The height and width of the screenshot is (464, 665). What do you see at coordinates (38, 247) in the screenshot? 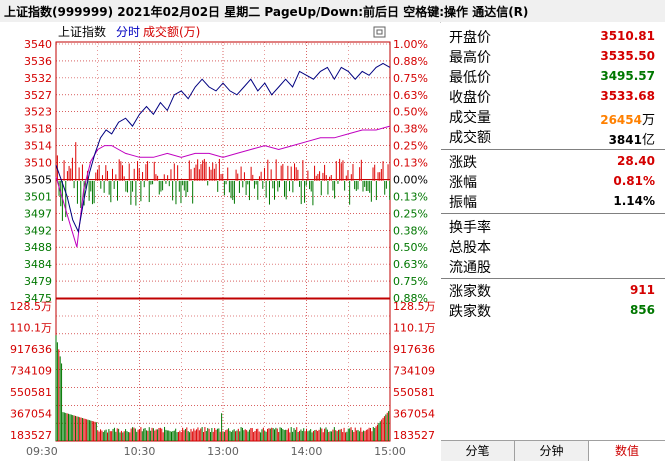
I see `price-tick-label: 3488` at bounding box center [38, 247].